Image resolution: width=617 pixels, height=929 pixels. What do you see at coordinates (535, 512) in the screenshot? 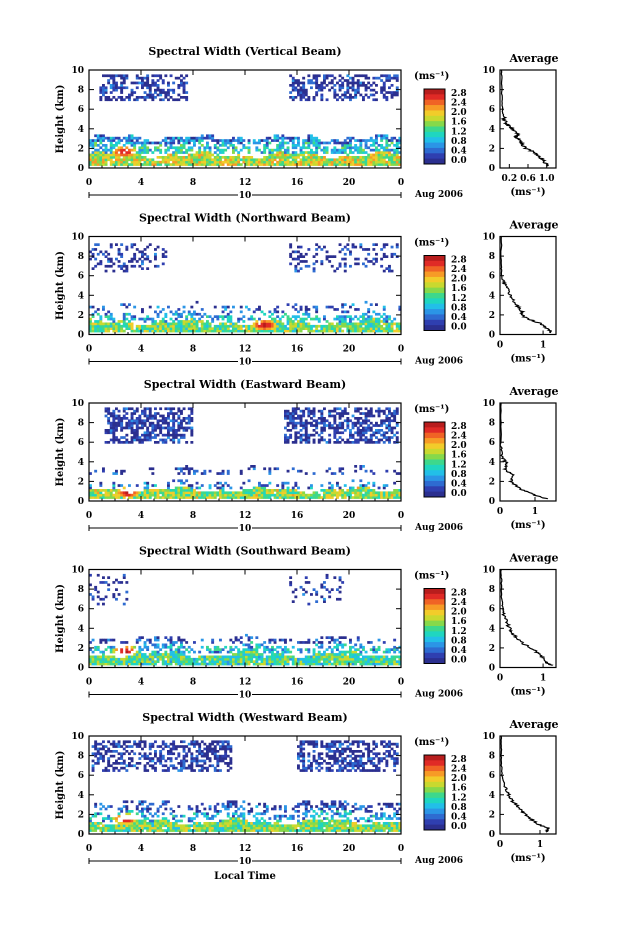
I see `average-x-tick-label: 1` at bounding box center [535, 512].